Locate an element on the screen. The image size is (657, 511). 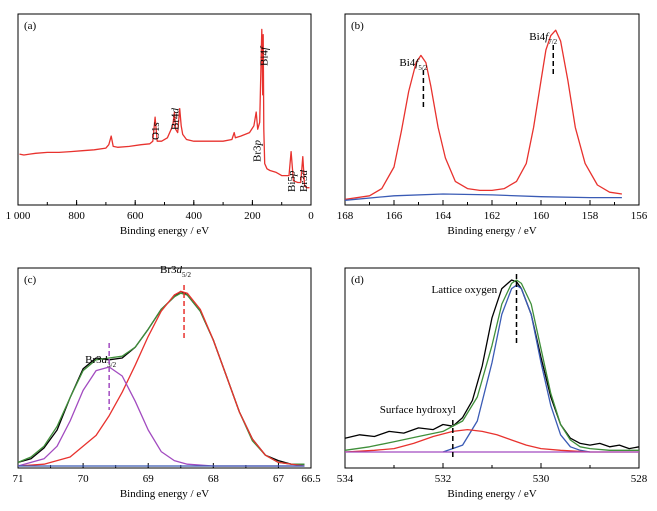
panel-label: (d) is located at coordinates (357, 280).